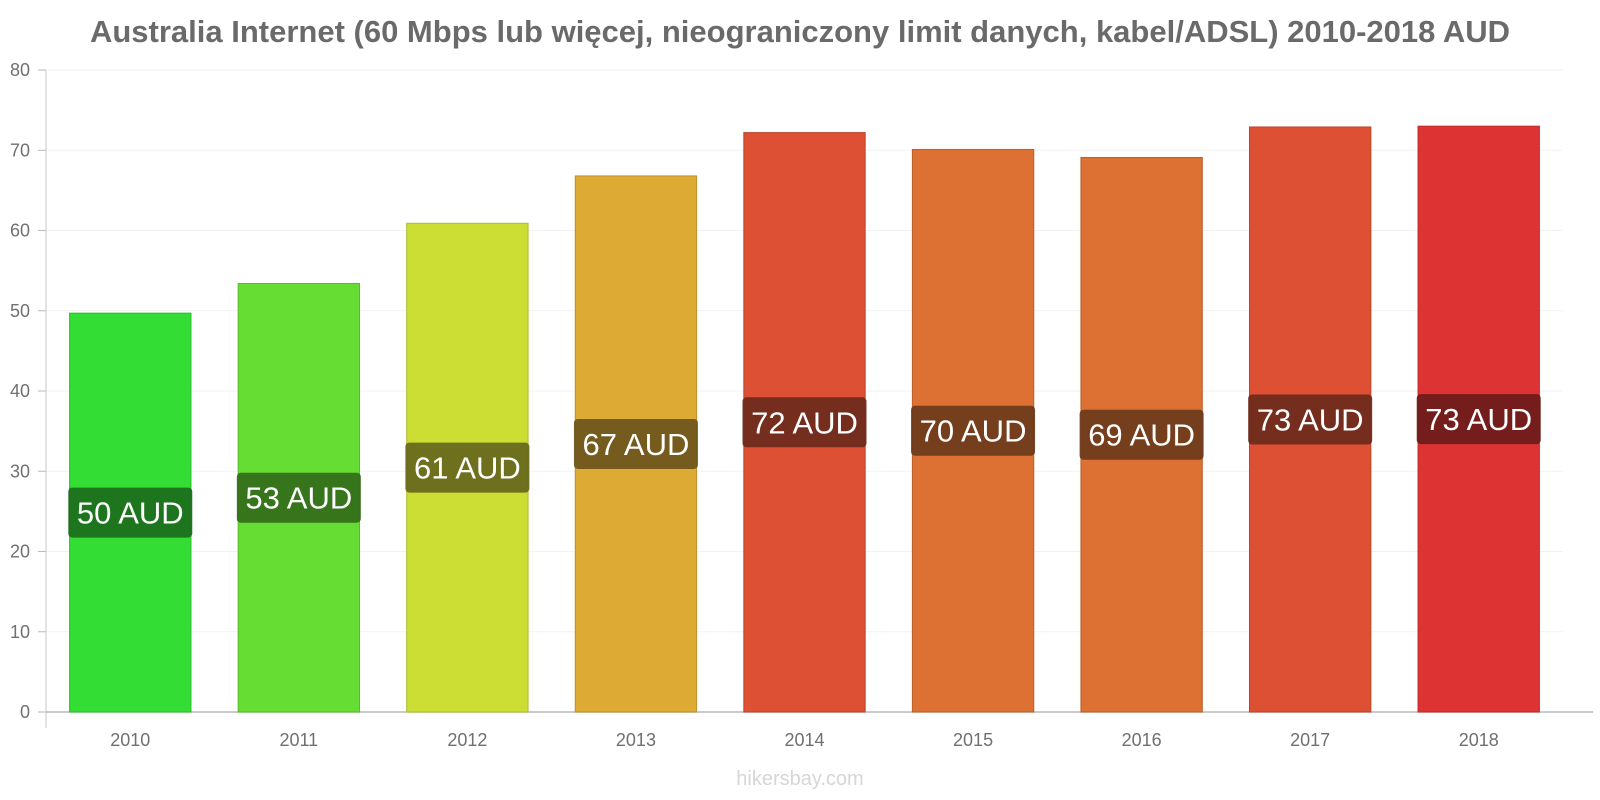 Image resolution: width=1600 pixels, height=800 pixels. What do you see at coordinates (1479, 740) in the screenshot?
I see `x-tick-label-2018: 2018` at bounding box center [1479, 740].